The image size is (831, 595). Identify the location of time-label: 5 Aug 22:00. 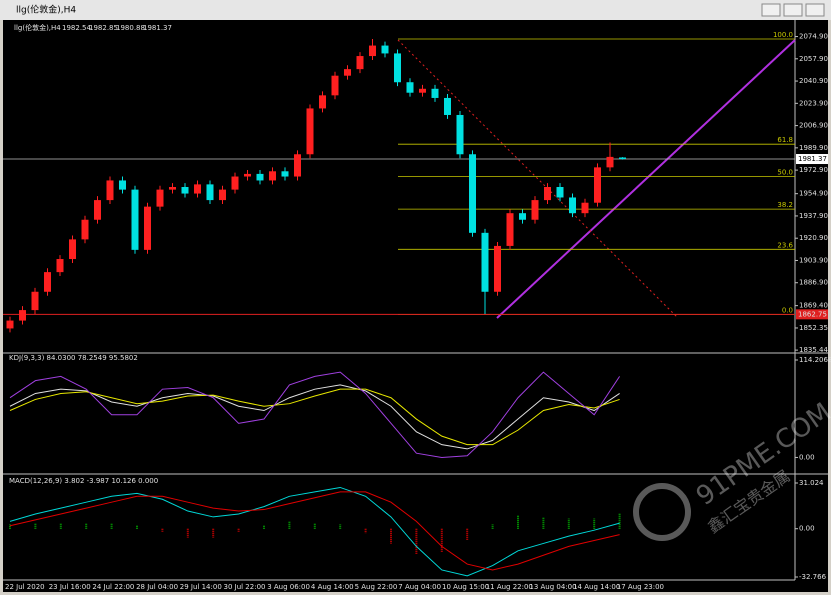
(376, 587).